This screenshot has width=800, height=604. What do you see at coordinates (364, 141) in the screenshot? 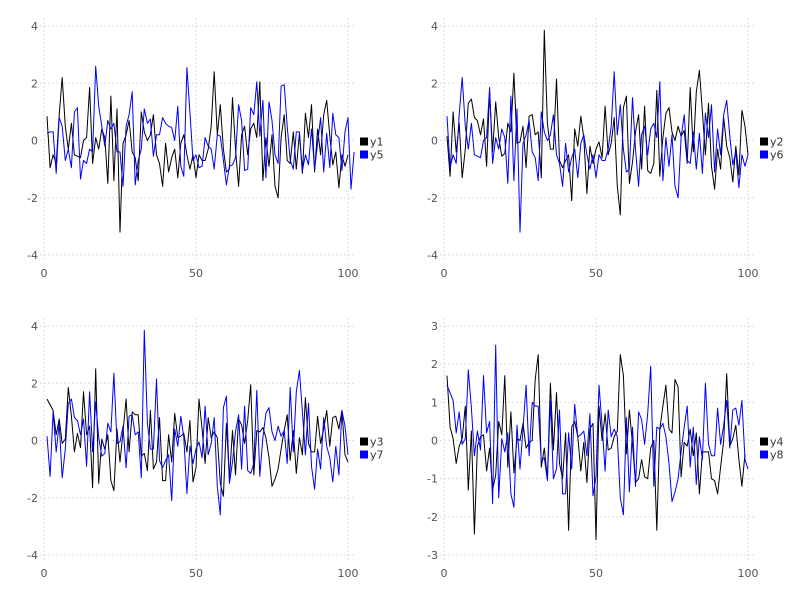
I see `legend-swatch-y1` at bounding box center [364, 141].